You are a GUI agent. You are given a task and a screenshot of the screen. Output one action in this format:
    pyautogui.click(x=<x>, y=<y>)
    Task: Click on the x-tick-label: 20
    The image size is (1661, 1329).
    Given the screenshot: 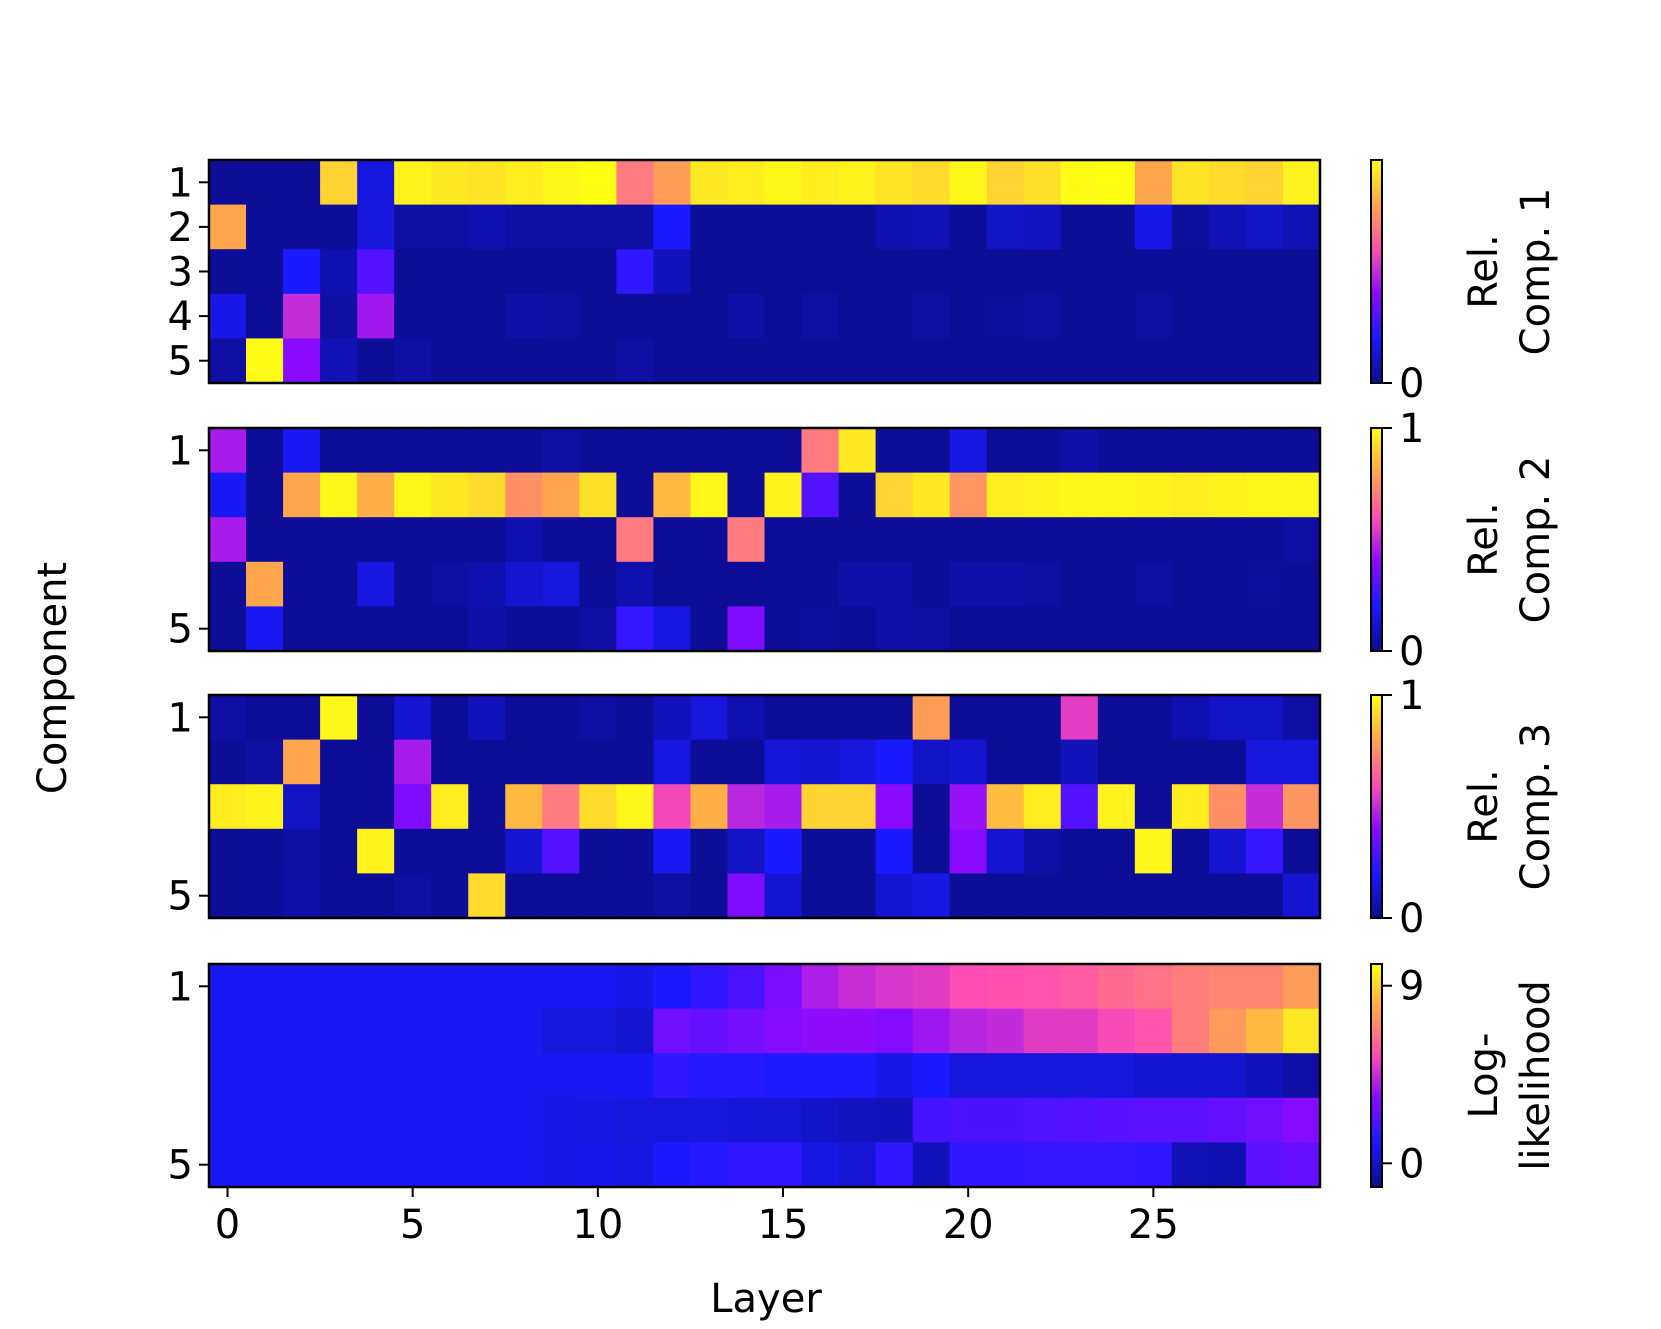 What is the action you would take?
    pyautogui.click(x=968, y=1225)
    